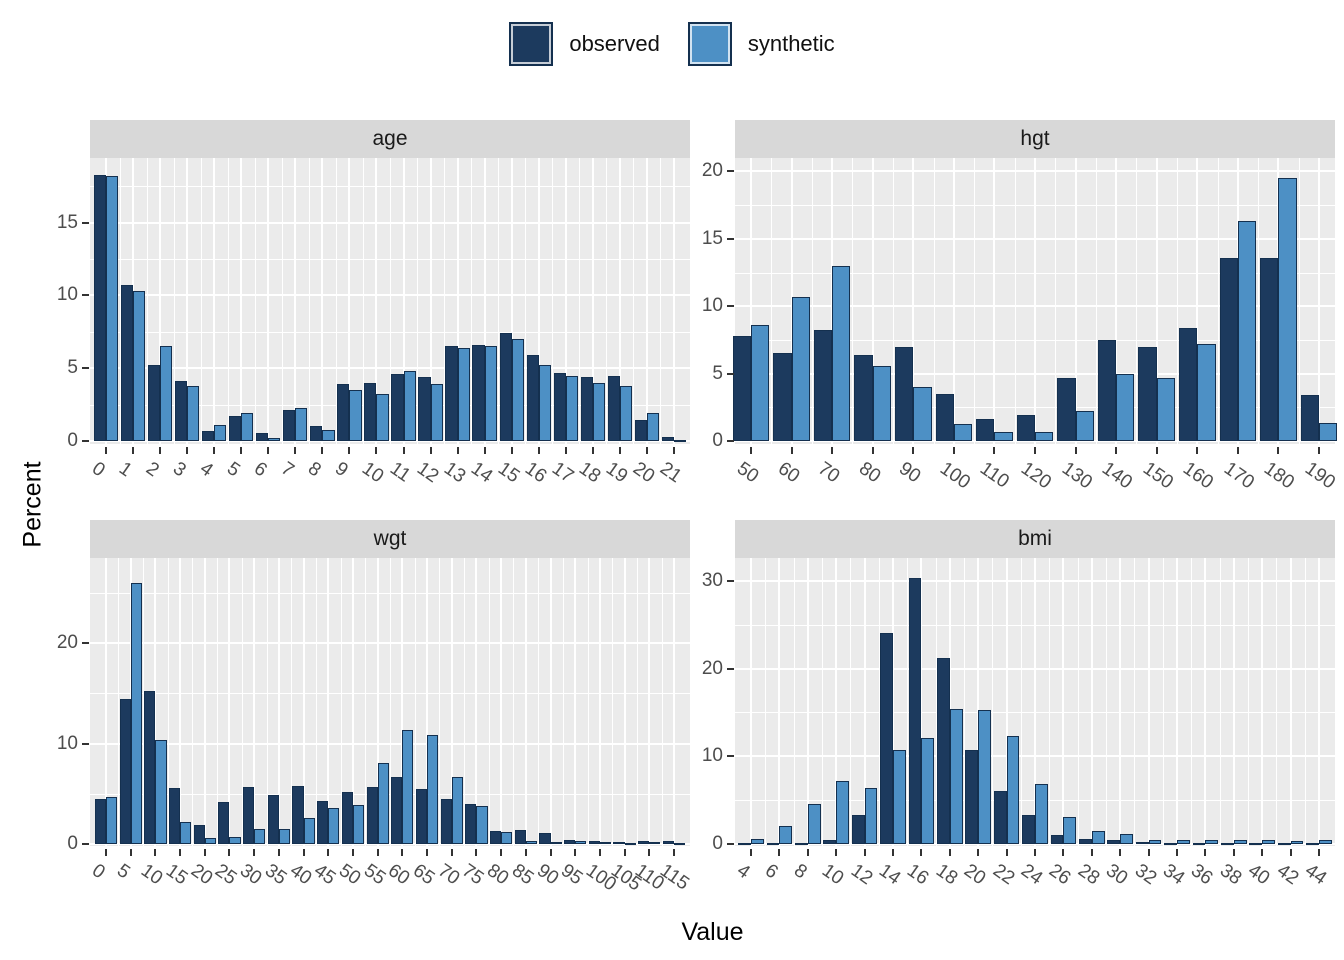  Describe the element at coordinates (1035, 139) in the screenshot. I see `facet-strip-hgt: hgt` at that location.